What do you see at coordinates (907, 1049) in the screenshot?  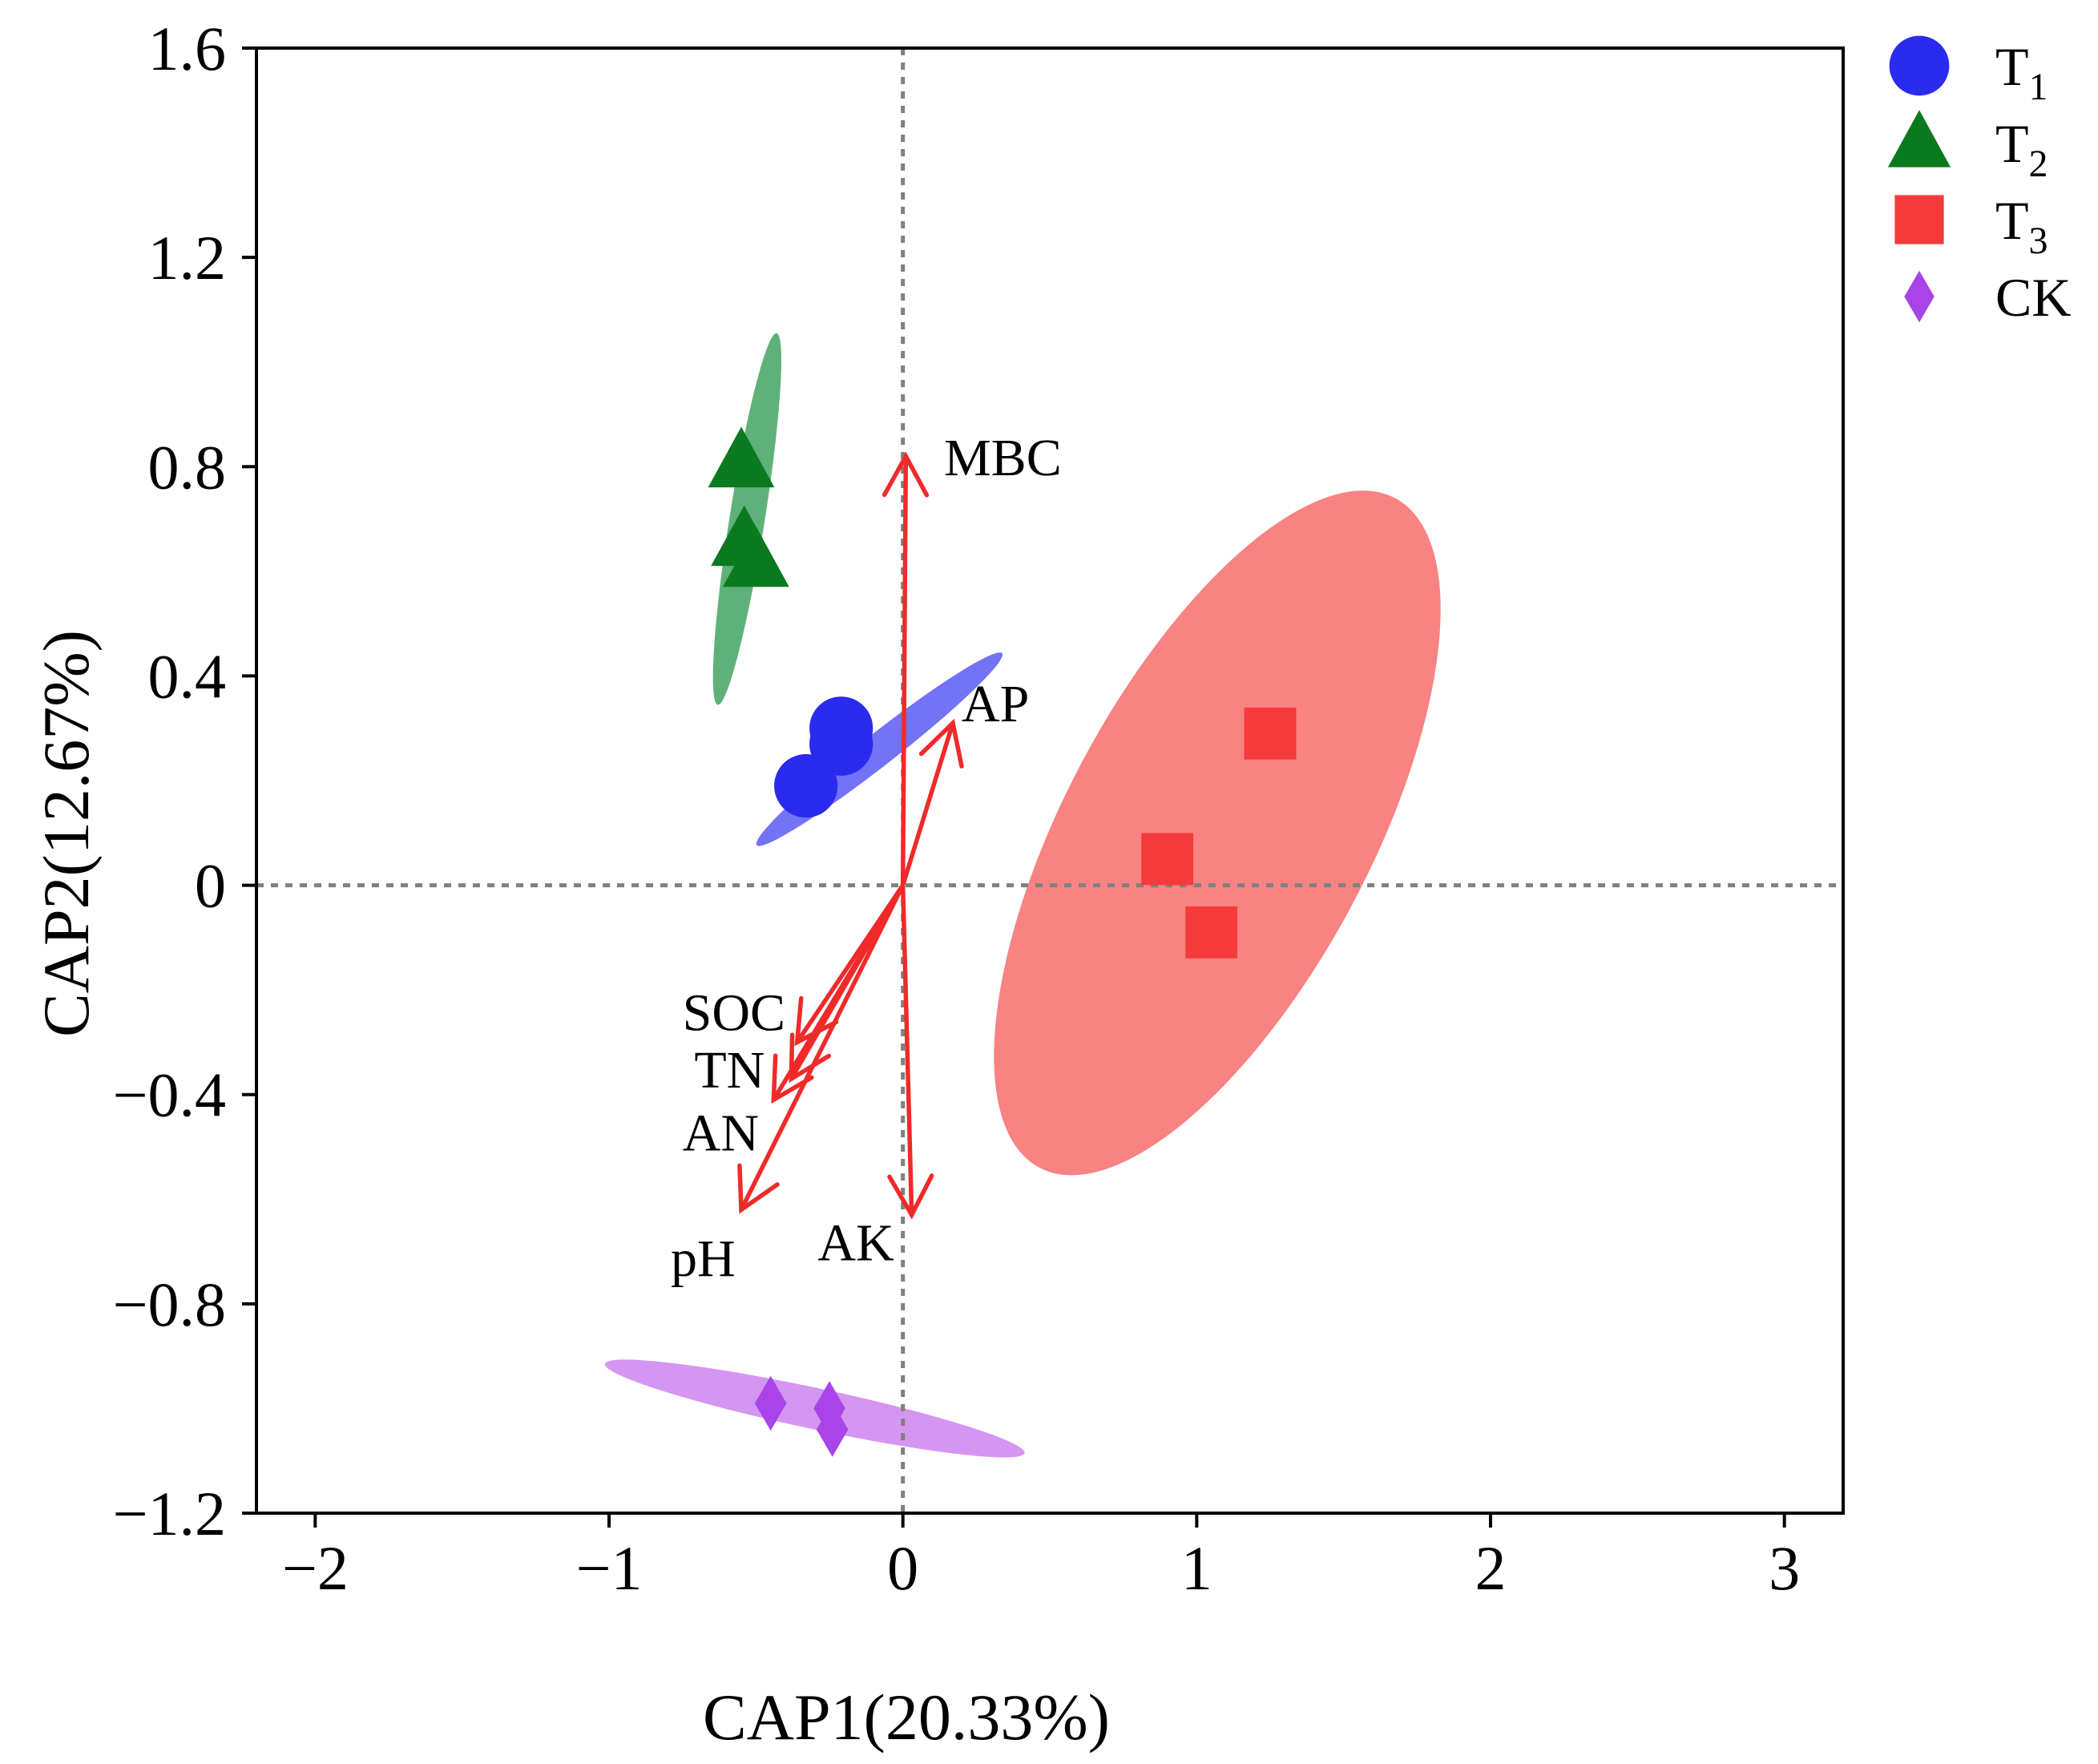 I see `arrow-shaft-ak` at bounding box center [907, 1049].